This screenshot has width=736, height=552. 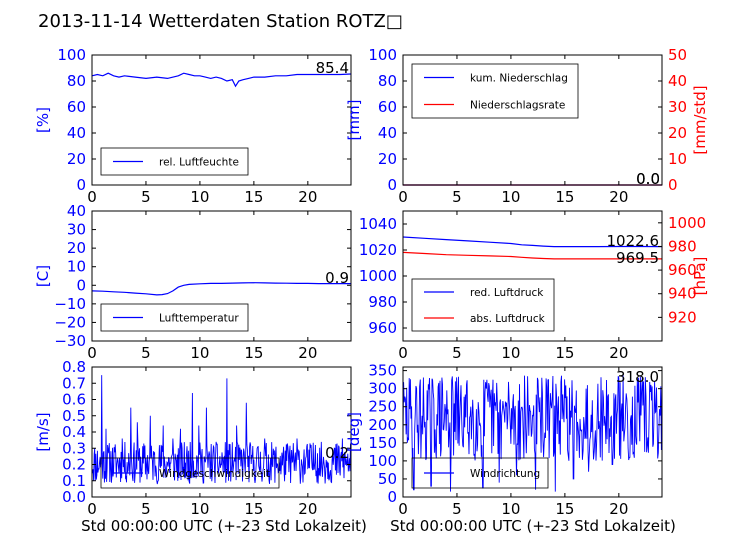 I want to click on x-axis-label-left: Std 00:00:00 UTC (+-23 Std Lokalzeit), so click(x=224, y=526).